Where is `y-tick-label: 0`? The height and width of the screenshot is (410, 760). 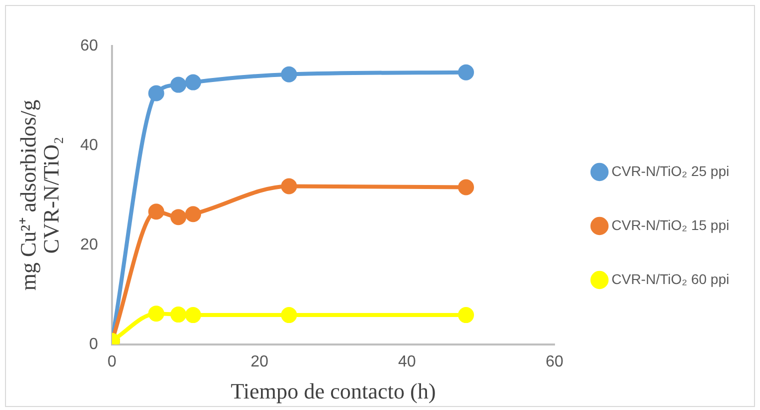
y-tick-label: 0 is located at coordinates (93, 344).